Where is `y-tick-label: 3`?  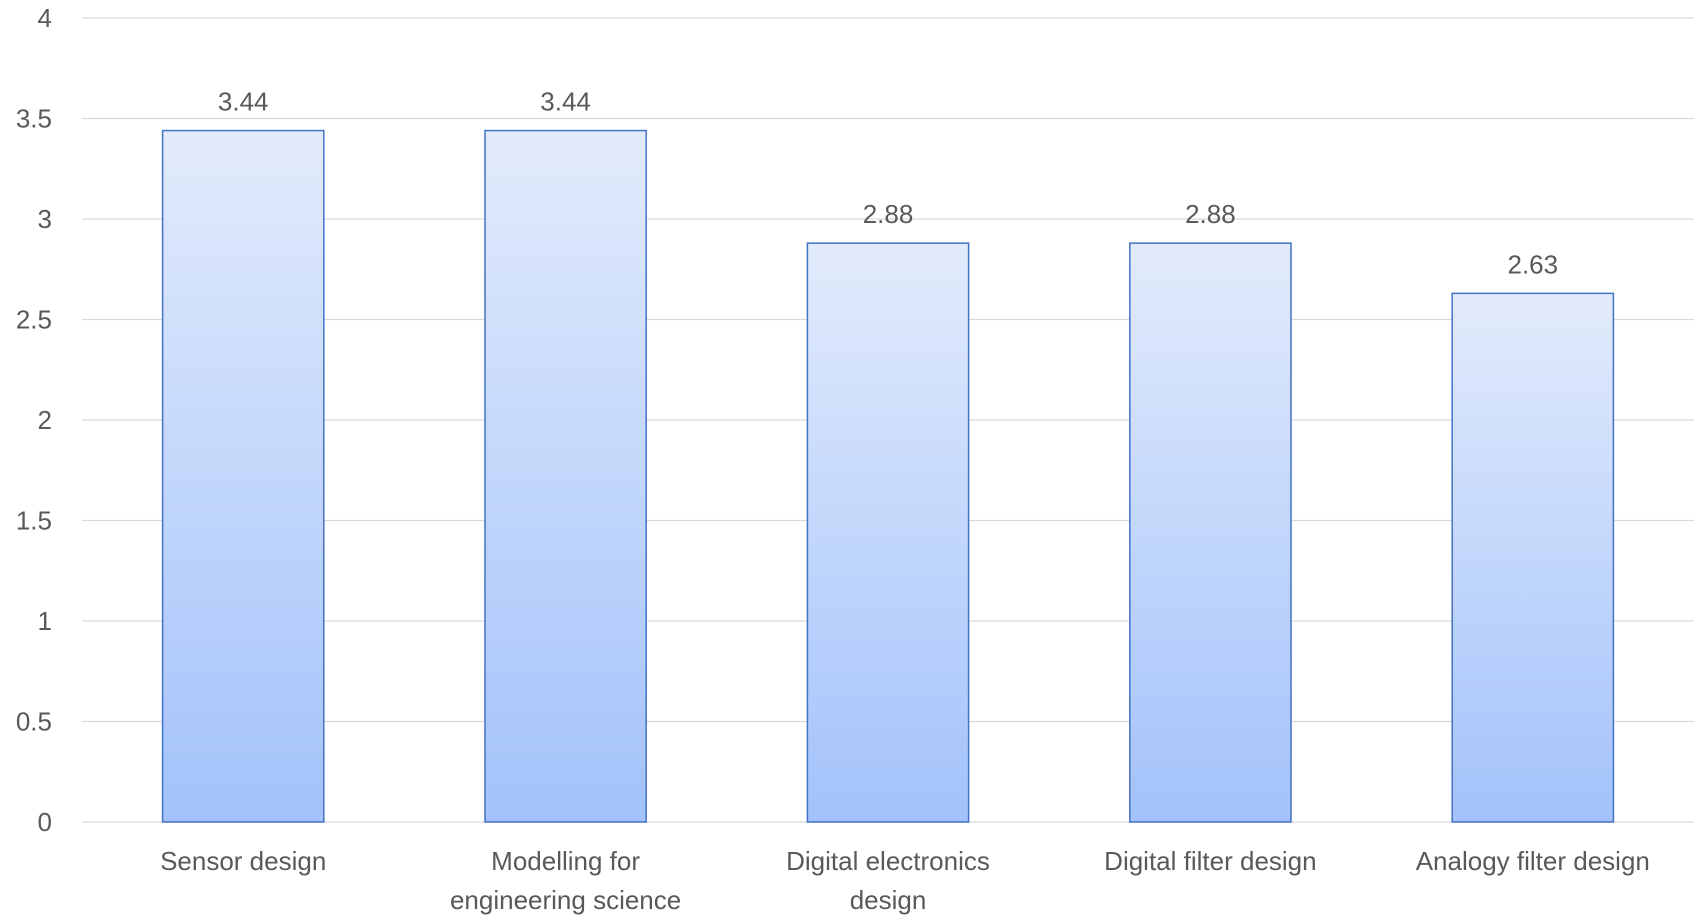 y-tick-label: 3 is located at coordinates (45, 219).